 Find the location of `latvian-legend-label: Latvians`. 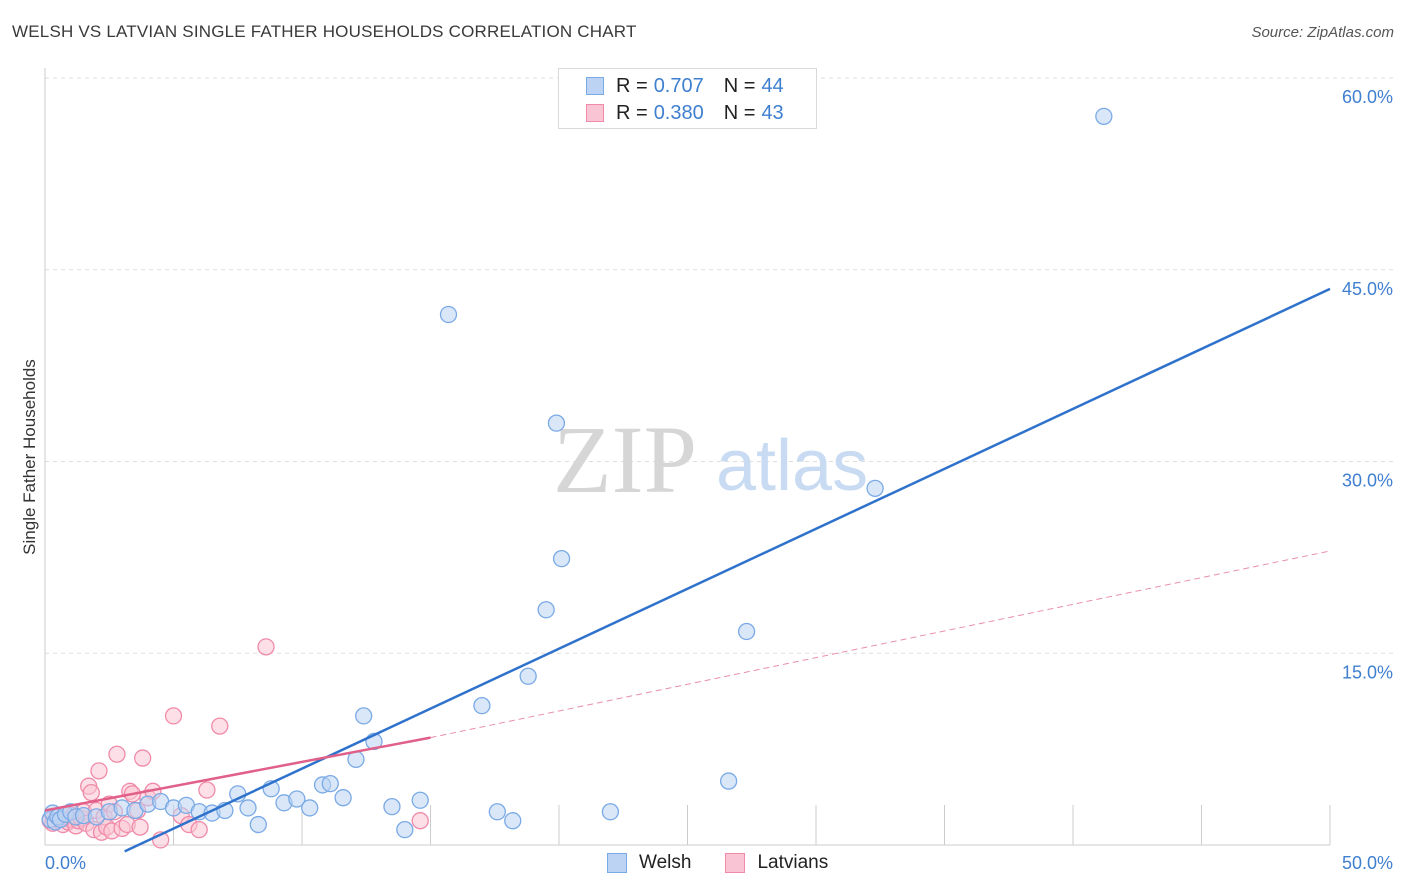

latvian-legend-label: Latvians is located at coordinates (793, 862).